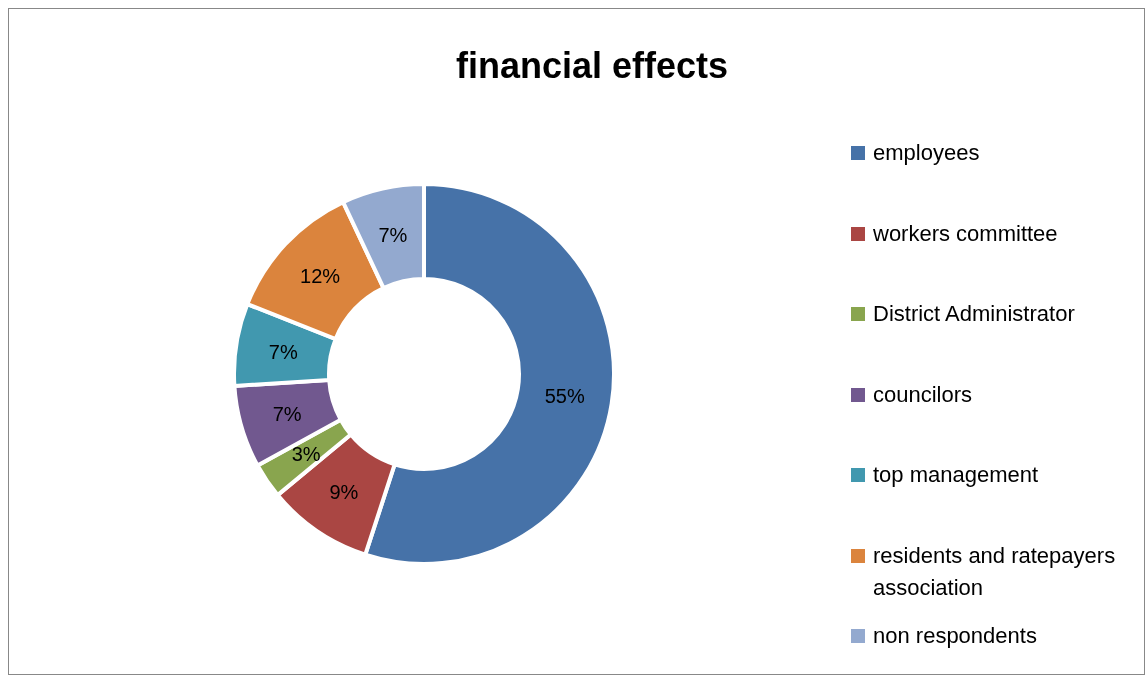  Describe the element at coordinates (974, 314) in the screenshot. I see `legend-label: District Administrator` at that location.